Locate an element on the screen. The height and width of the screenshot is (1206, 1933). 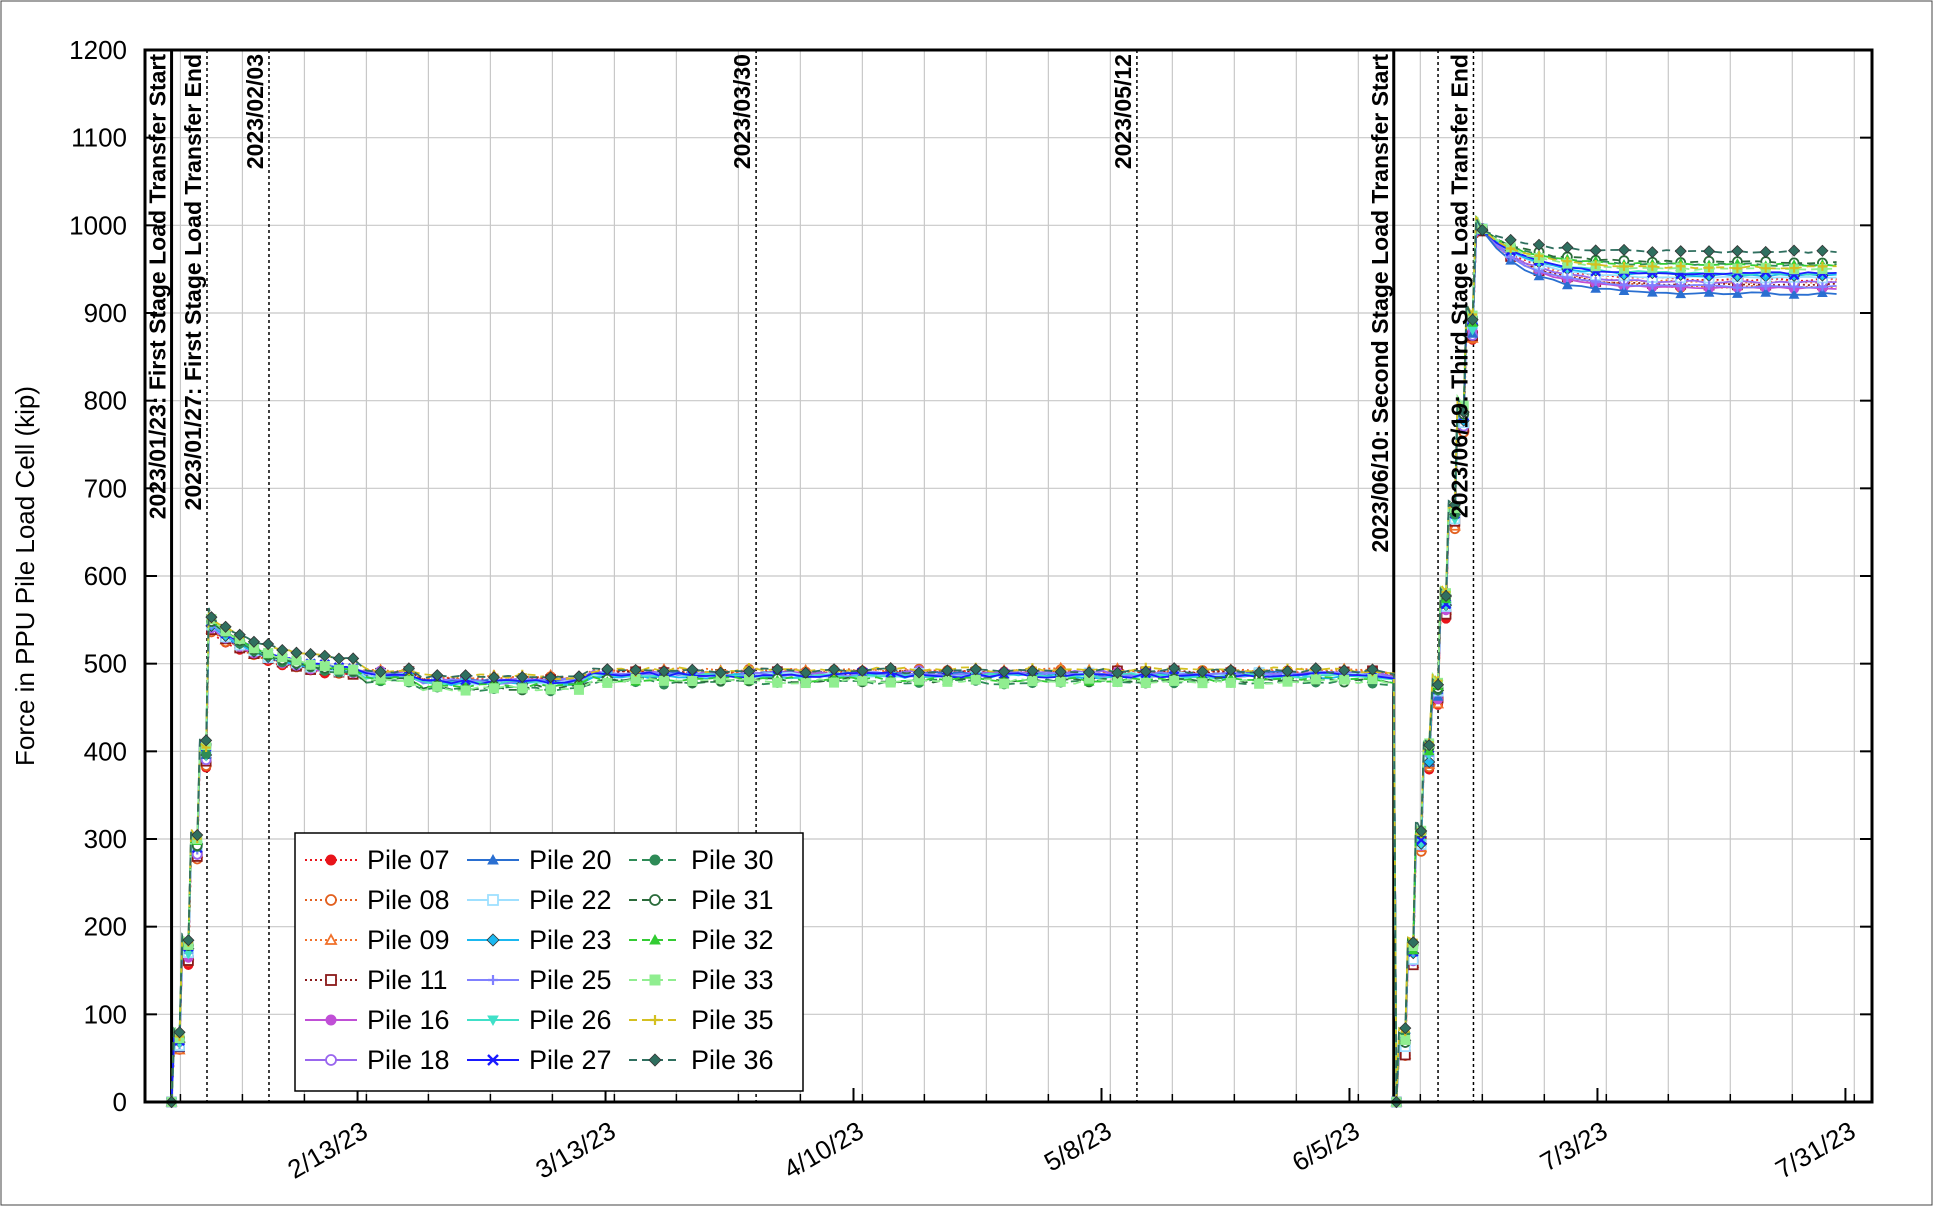
legend-label: Pile 30 is located at coordinates (732, 860).